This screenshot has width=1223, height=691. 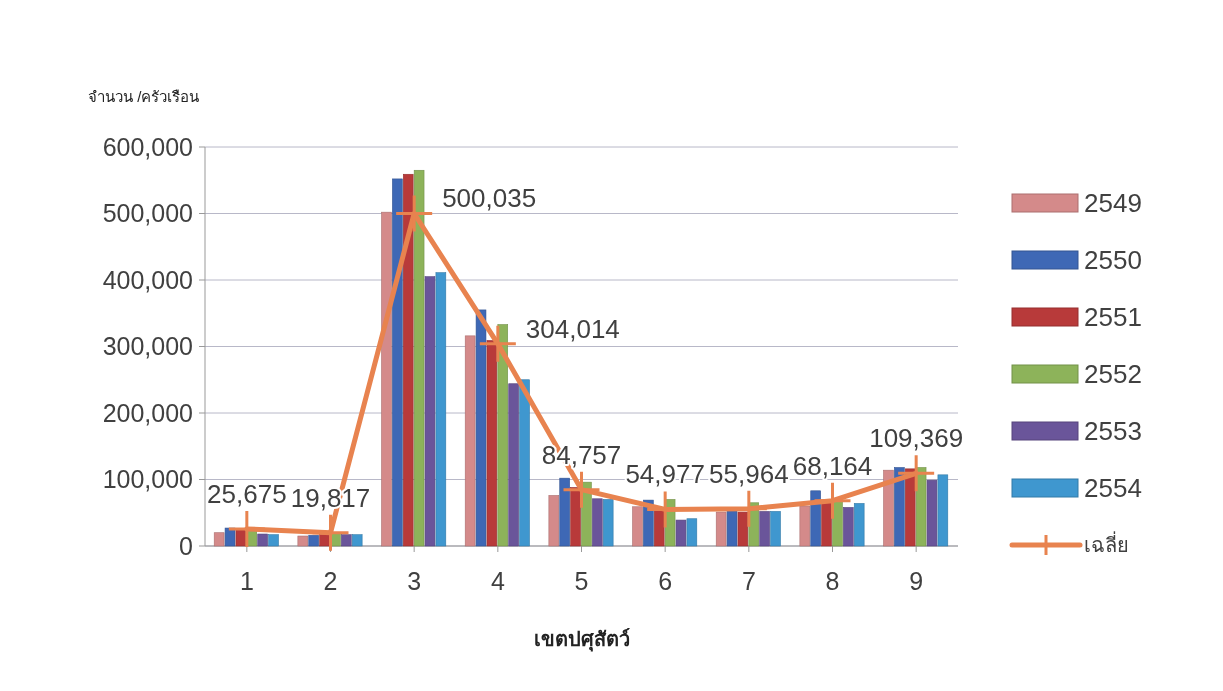 I want to click on x-tick-label: 9, so click(x=916, y=581).